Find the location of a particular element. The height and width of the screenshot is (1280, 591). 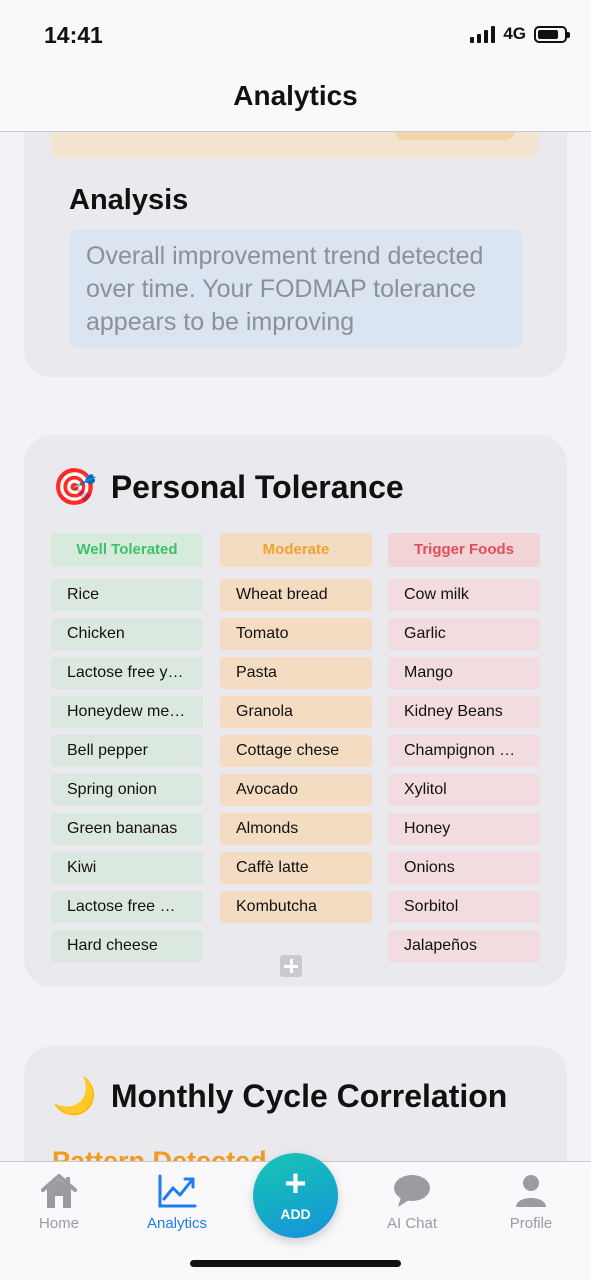

food-item: Granola is located at coordinates (296, 712).